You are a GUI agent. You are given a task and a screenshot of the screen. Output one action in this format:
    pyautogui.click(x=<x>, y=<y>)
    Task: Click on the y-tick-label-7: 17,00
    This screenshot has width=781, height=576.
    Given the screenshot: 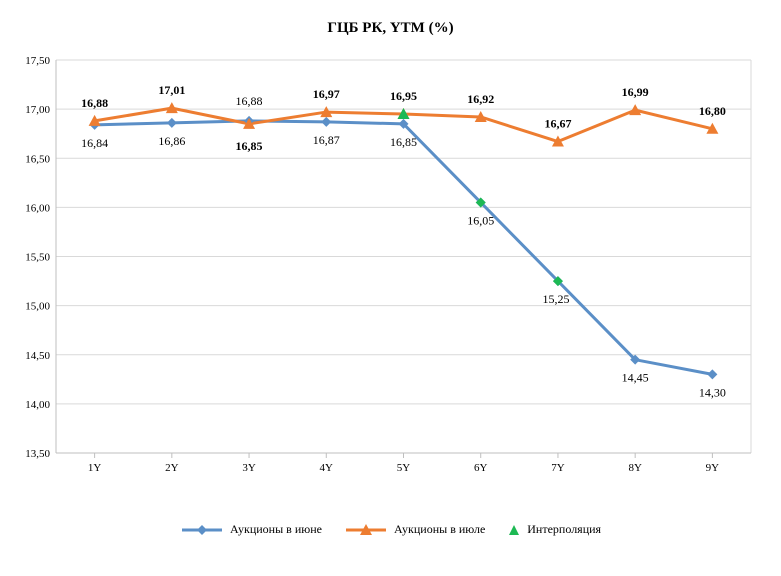 What is the action you would take?
    pyautogui.click(x=37, y=110)
    